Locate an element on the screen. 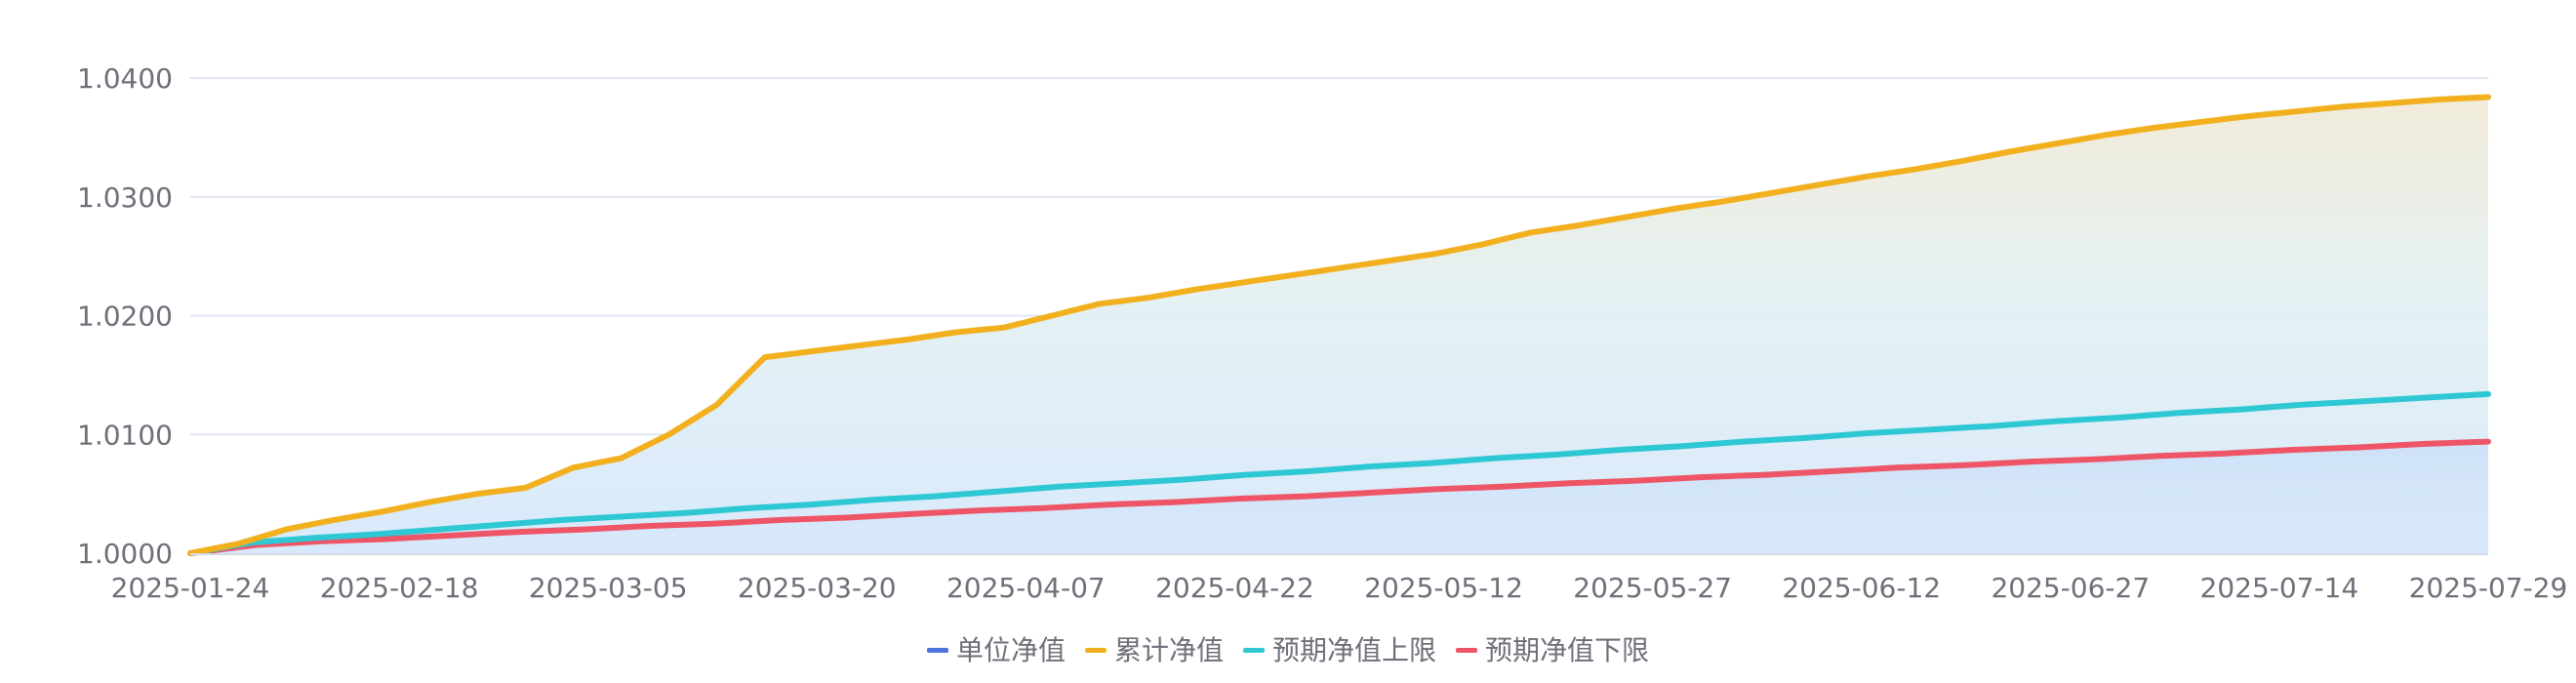 The width and height of the screenshot is (2576, 683). y-tick-label: 1.0100 is located at coordinates (125, 435).